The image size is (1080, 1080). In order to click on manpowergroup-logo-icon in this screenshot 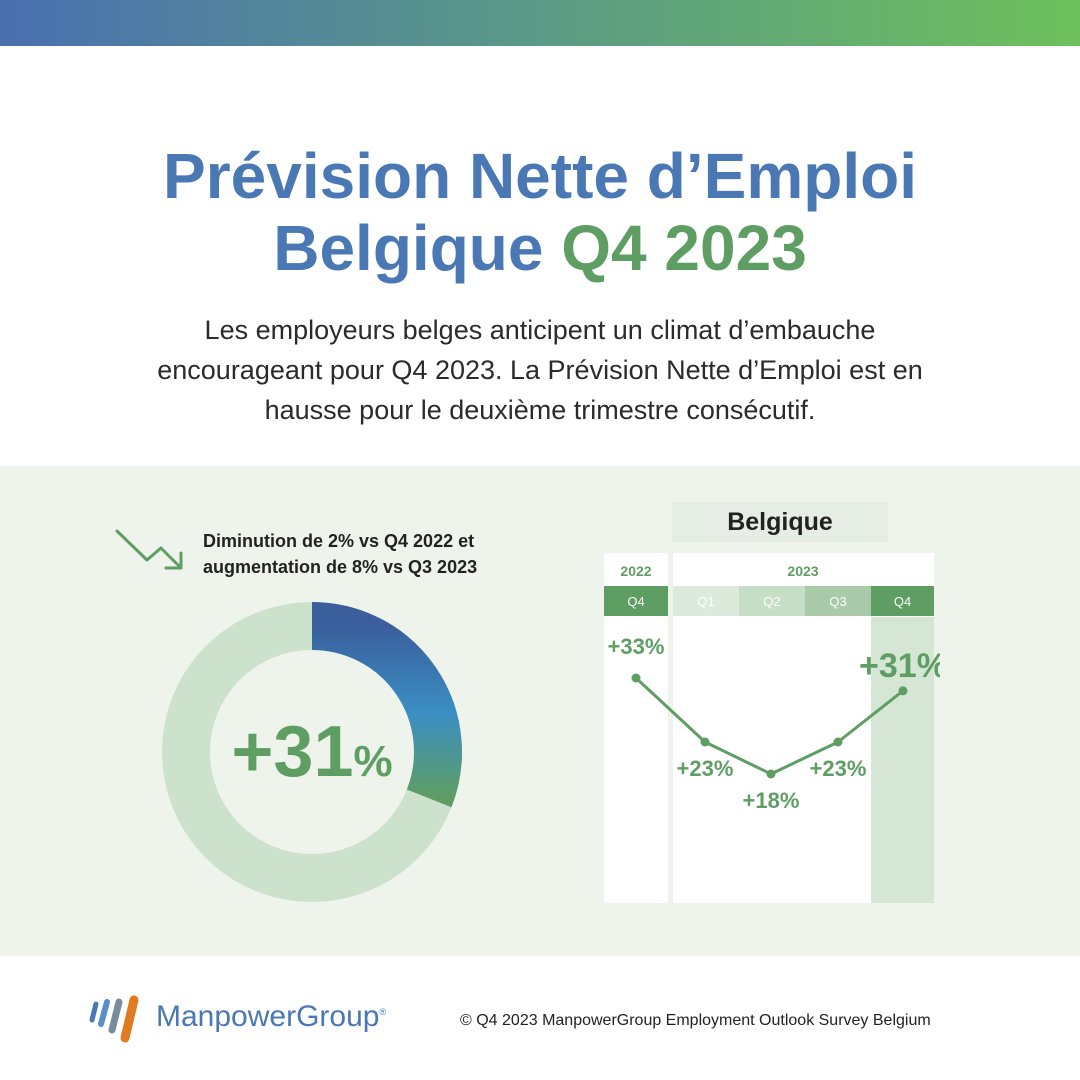, I will do `click(114, 1019)`.